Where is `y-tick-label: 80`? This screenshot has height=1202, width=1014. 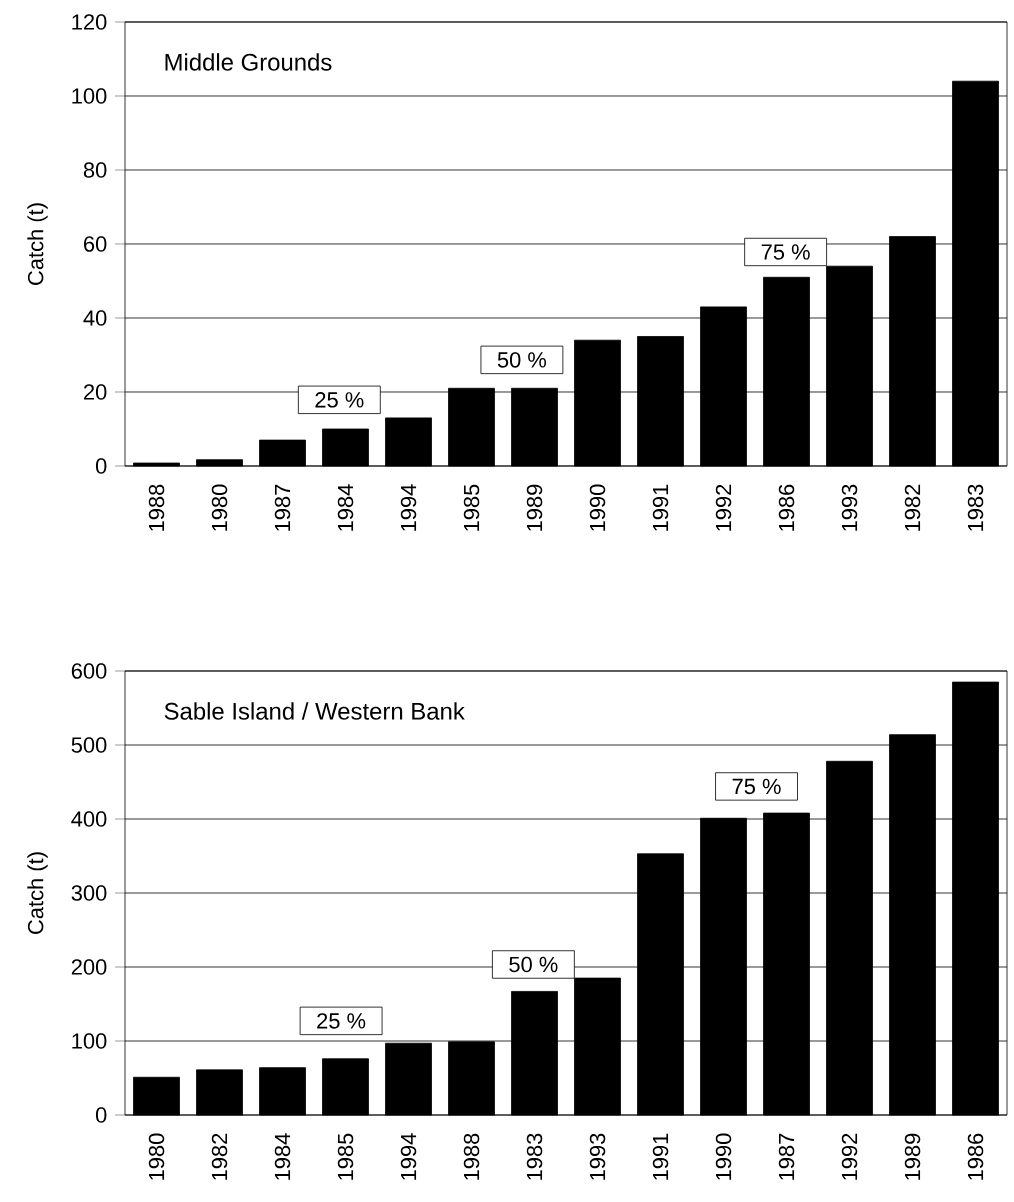 y-tick-label: 80 is located at coordinates (95, 170).